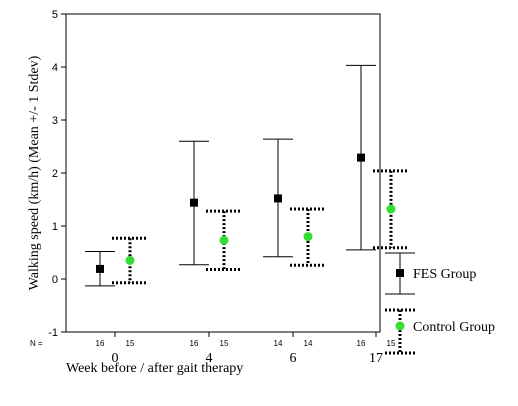 This screenshot has width=518, height=406. I want to click on y-axis: -1 0 1 2 3 4 5, so click(57, 174).